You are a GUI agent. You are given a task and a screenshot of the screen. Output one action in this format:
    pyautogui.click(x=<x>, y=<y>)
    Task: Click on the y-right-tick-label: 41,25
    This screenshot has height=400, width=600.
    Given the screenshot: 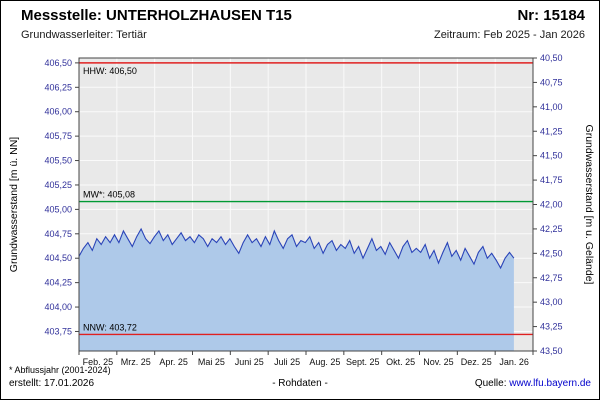 What is the action you would take?
    pyautogui.click(x=551, y=131)
    